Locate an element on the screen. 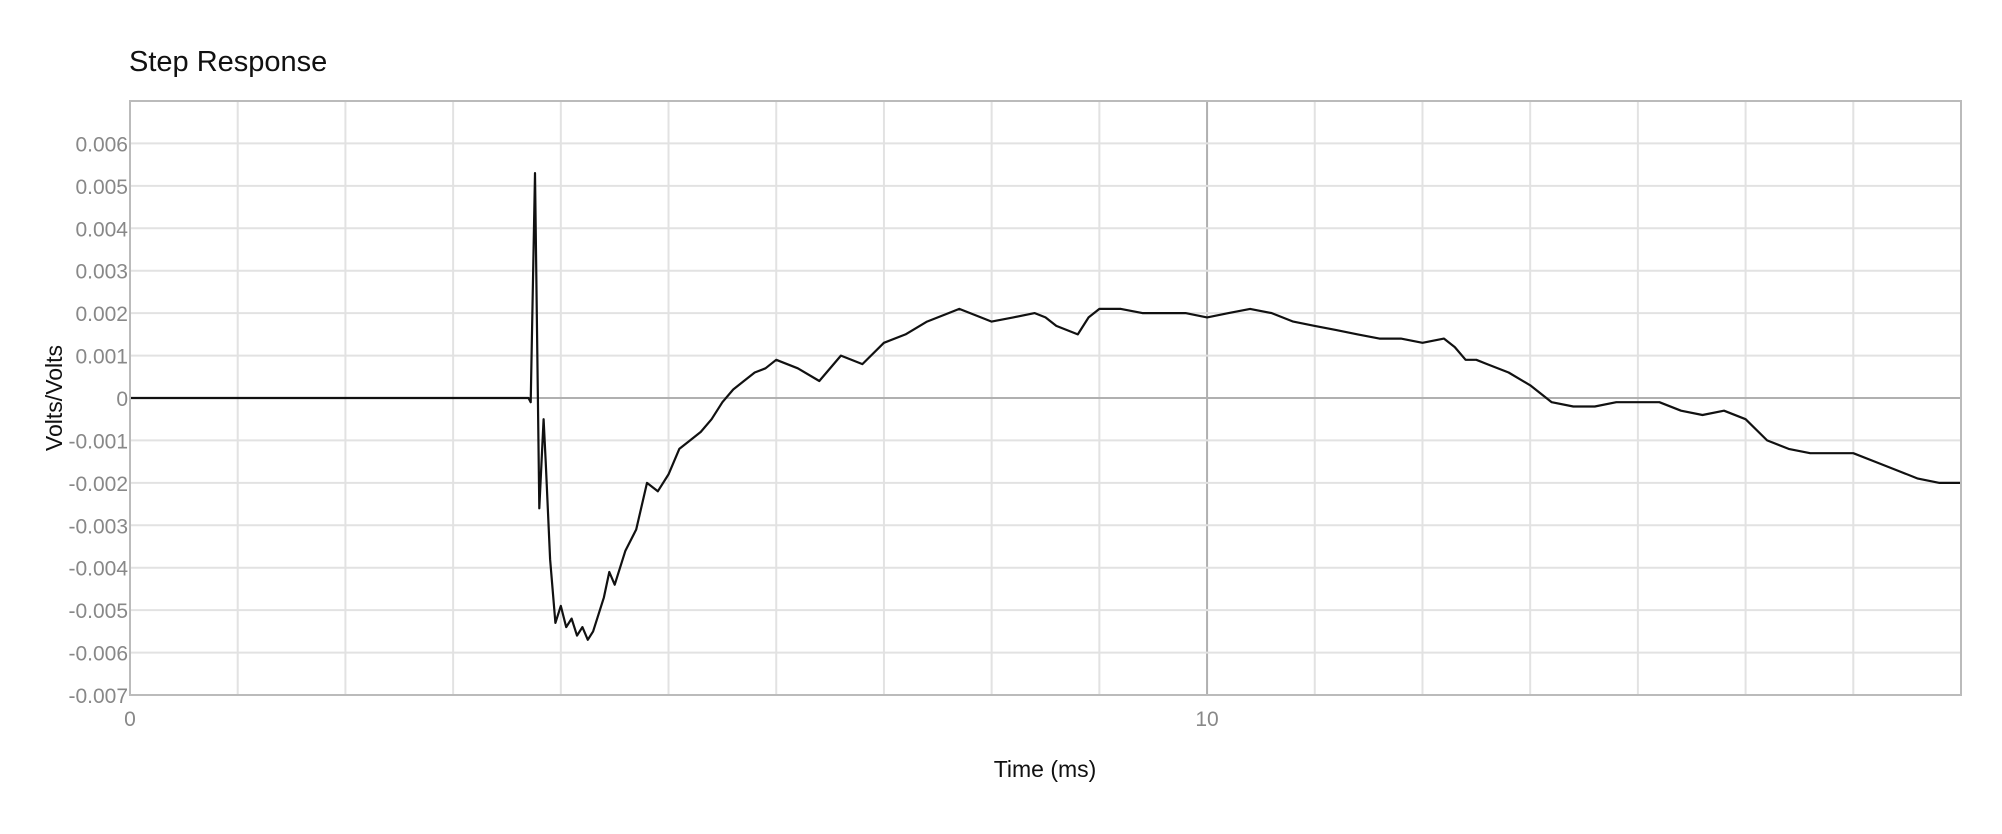 This screenshot has width=2002, height=834. y-tick-label: -0.002 is located at coordinates (98, 484).